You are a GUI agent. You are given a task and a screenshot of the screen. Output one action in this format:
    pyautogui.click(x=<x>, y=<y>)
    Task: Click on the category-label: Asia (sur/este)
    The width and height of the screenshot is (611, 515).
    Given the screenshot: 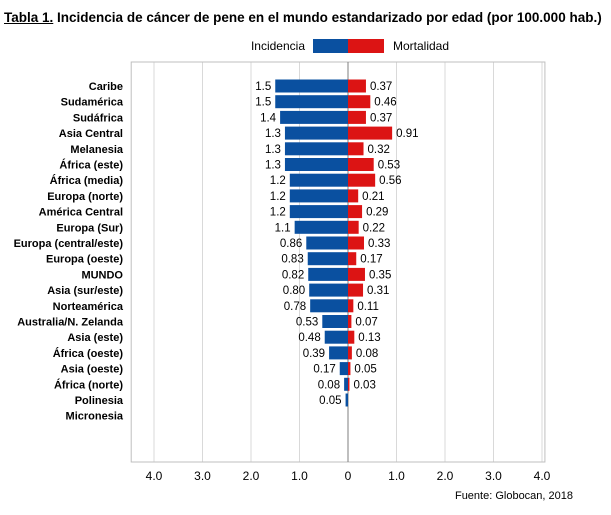 What is the action you would take?
    pyautogui.click(x=85, y=291)
    